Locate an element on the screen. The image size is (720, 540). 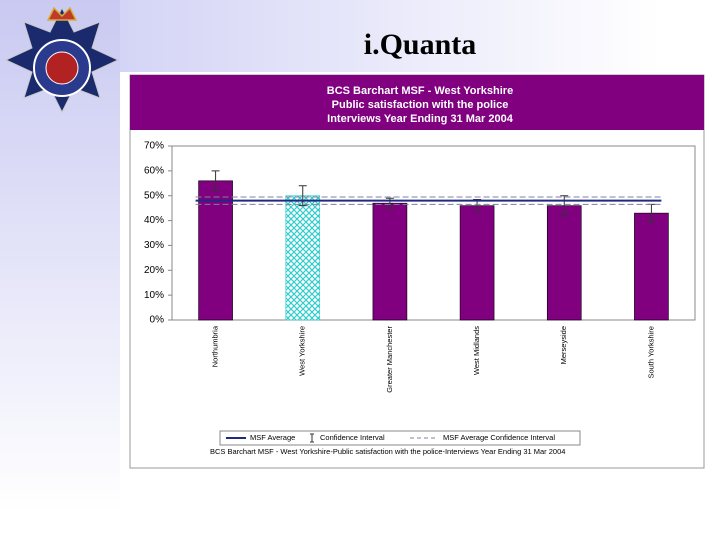
y-tick-label: 70% is located at coordinates (154, 146).